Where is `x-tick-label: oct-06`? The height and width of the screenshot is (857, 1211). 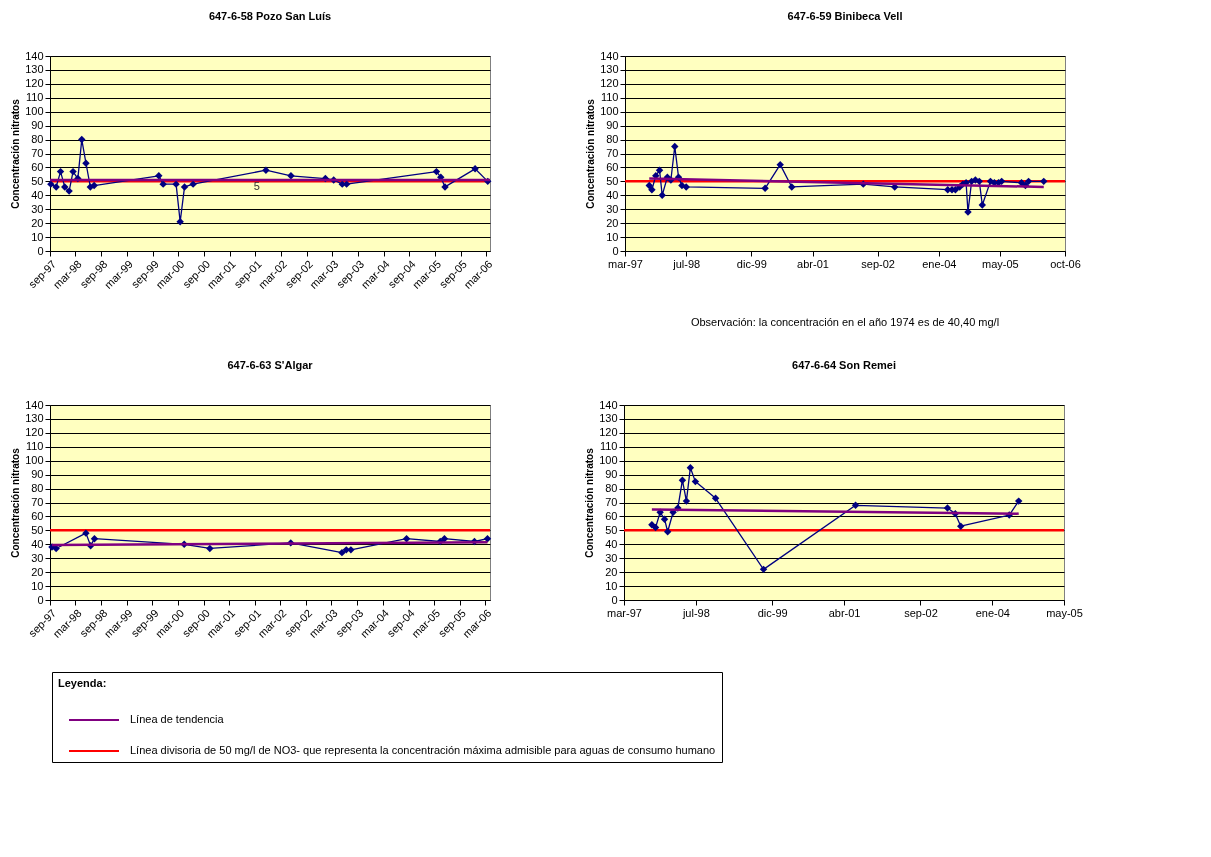
x-tick-label: oct-06 is located at coordinates (1065, 263).